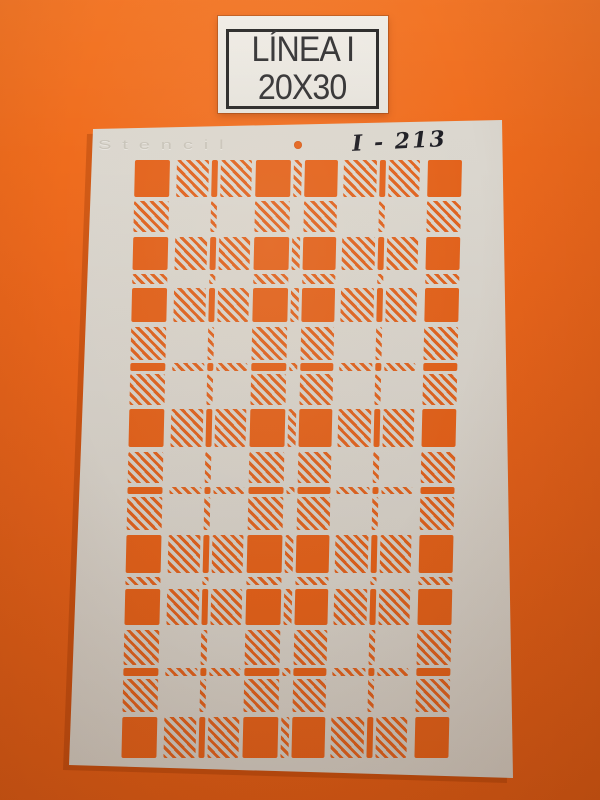  I want to click on embossed-brand-text: Stencil, so click(166, 144).